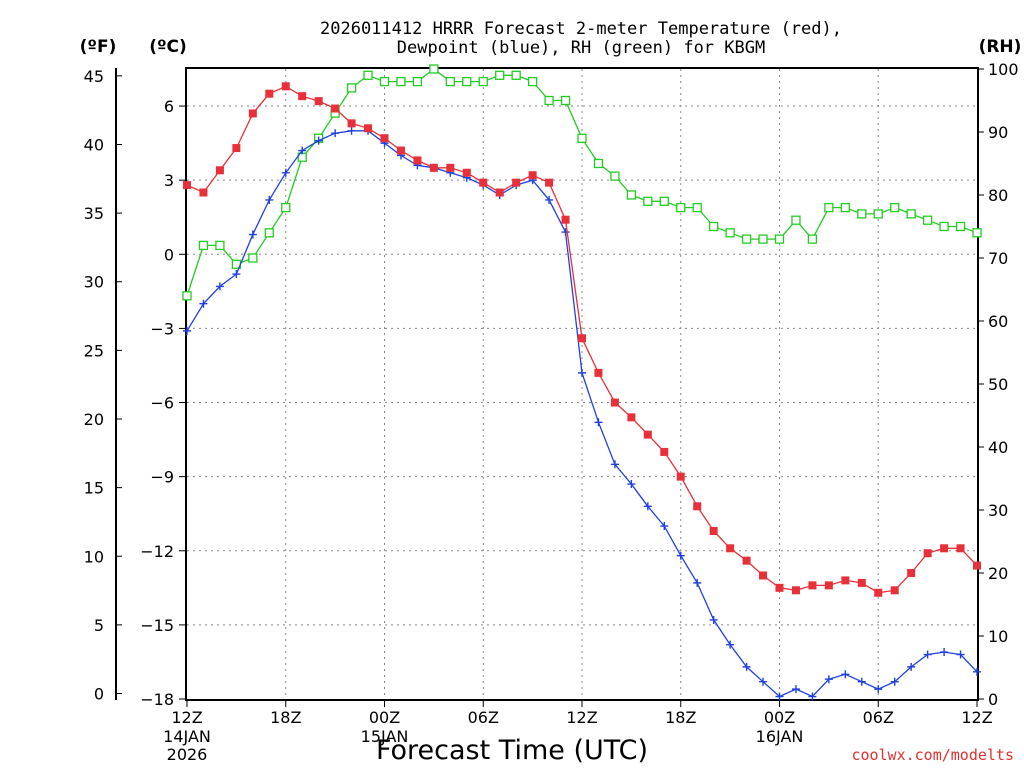 This screenshot has height=768, width=1024. What do you see at coordinates (94, 556) in the screenshot?
I see `fahrenheit-tick-label: 10` at bounding box center [94, 556].